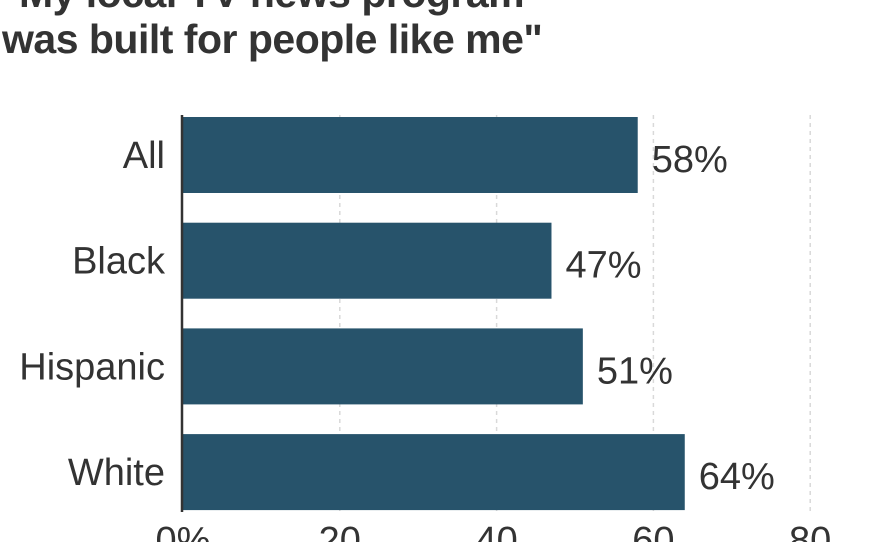  Describe the element at coordinates (383, 366) in the screenshot. I see `bar-hispanic` at that location.